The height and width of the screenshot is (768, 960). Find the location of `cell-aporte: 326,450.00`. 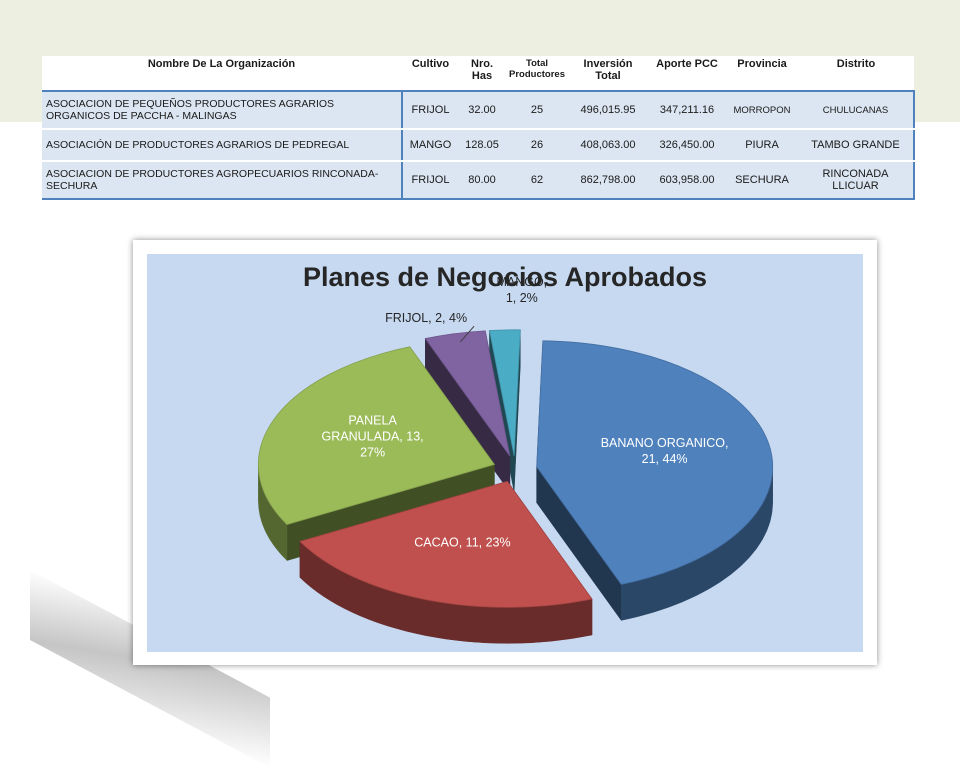

cell-aporte: 326,450.00 is located at coordinates (687, 145).